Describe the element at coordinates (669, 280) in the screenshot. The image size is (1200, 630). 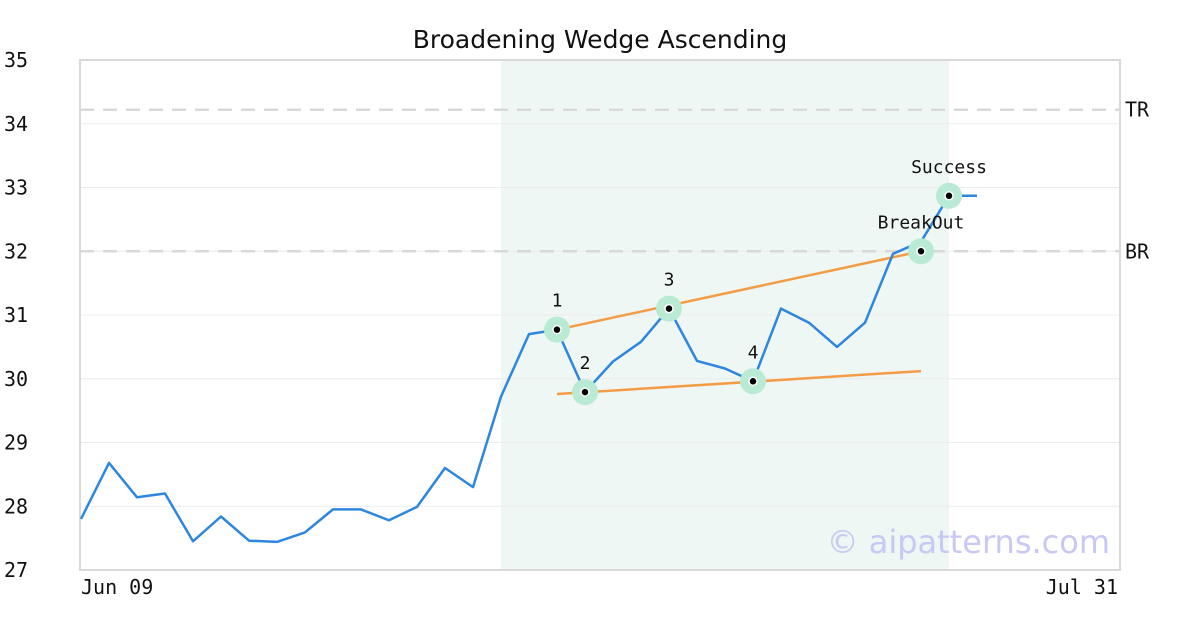
I see `marker-label-3: 3` at that location.